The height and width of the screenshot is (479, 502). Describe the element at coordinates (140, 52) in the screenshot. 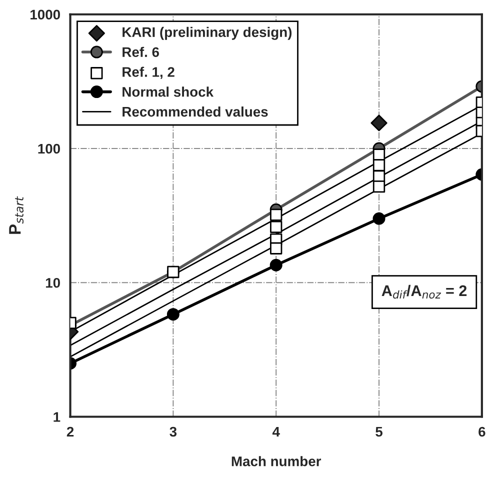

I see `legend-label: Ref. 6` at that location.